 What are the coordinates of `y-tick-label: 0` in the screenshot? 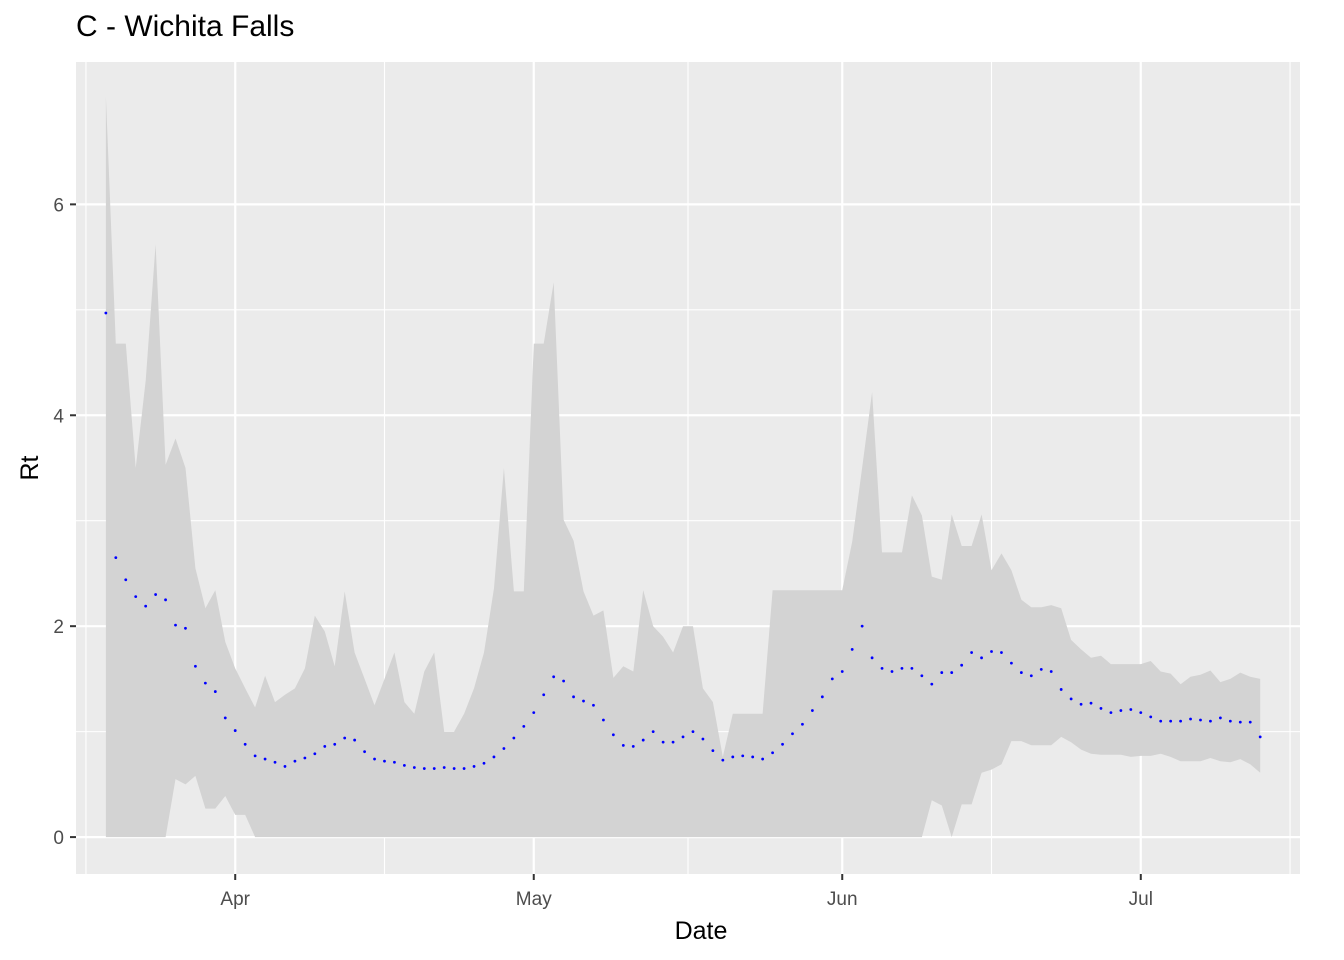 It's located at (58, 838).